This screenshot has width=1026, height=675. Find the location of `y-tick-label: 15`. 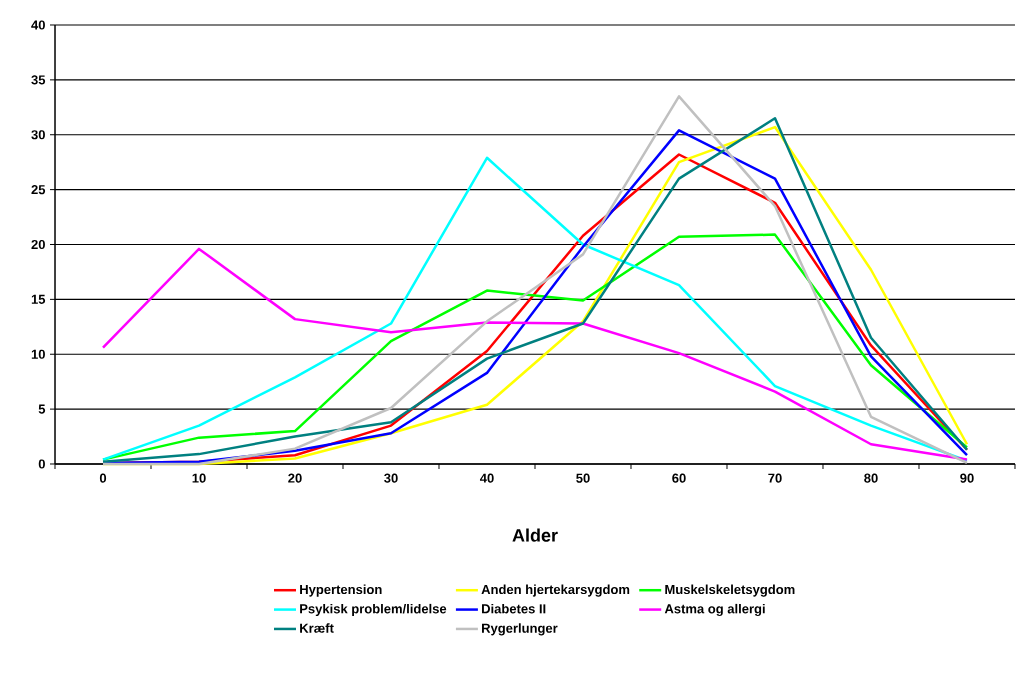

y-tick-label: 15 is located at coordinates (38, 299).